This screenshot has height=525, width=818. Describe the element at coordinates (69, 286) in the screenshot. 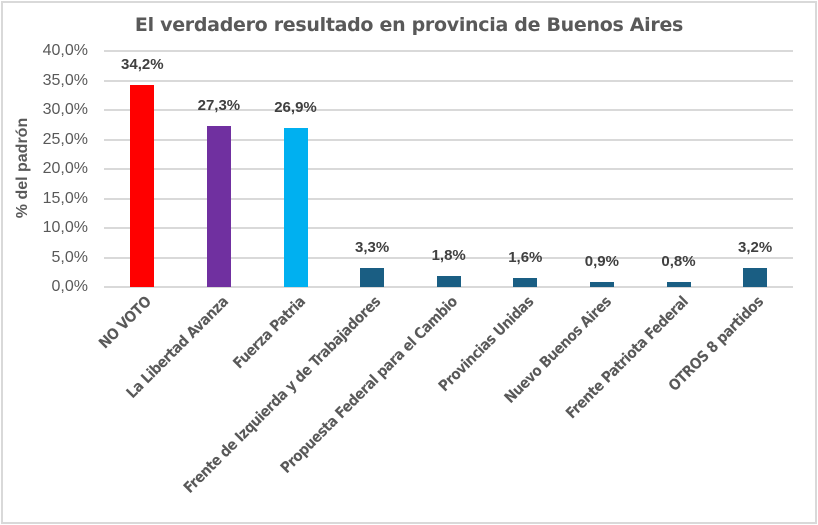

I see `y-tick-label: 0,0%` at that location.